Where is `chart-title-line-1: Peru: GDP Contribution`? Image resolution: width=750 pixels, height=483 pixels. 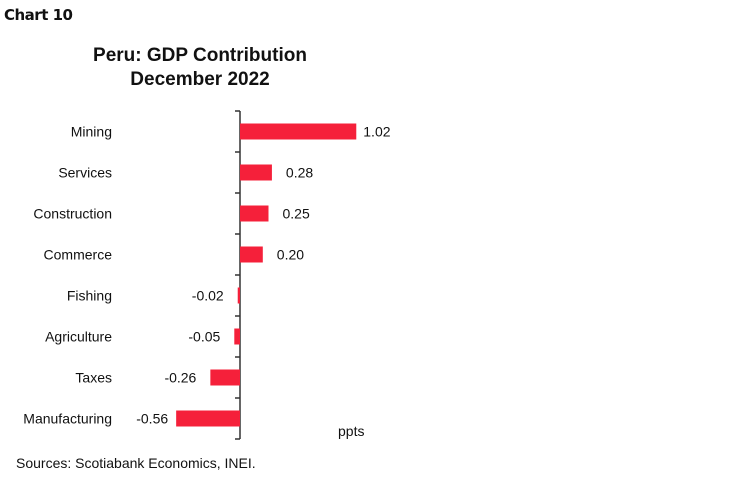
chart-title-line-1: Peru: GDP Contribution is located at coordinates (200, 55).